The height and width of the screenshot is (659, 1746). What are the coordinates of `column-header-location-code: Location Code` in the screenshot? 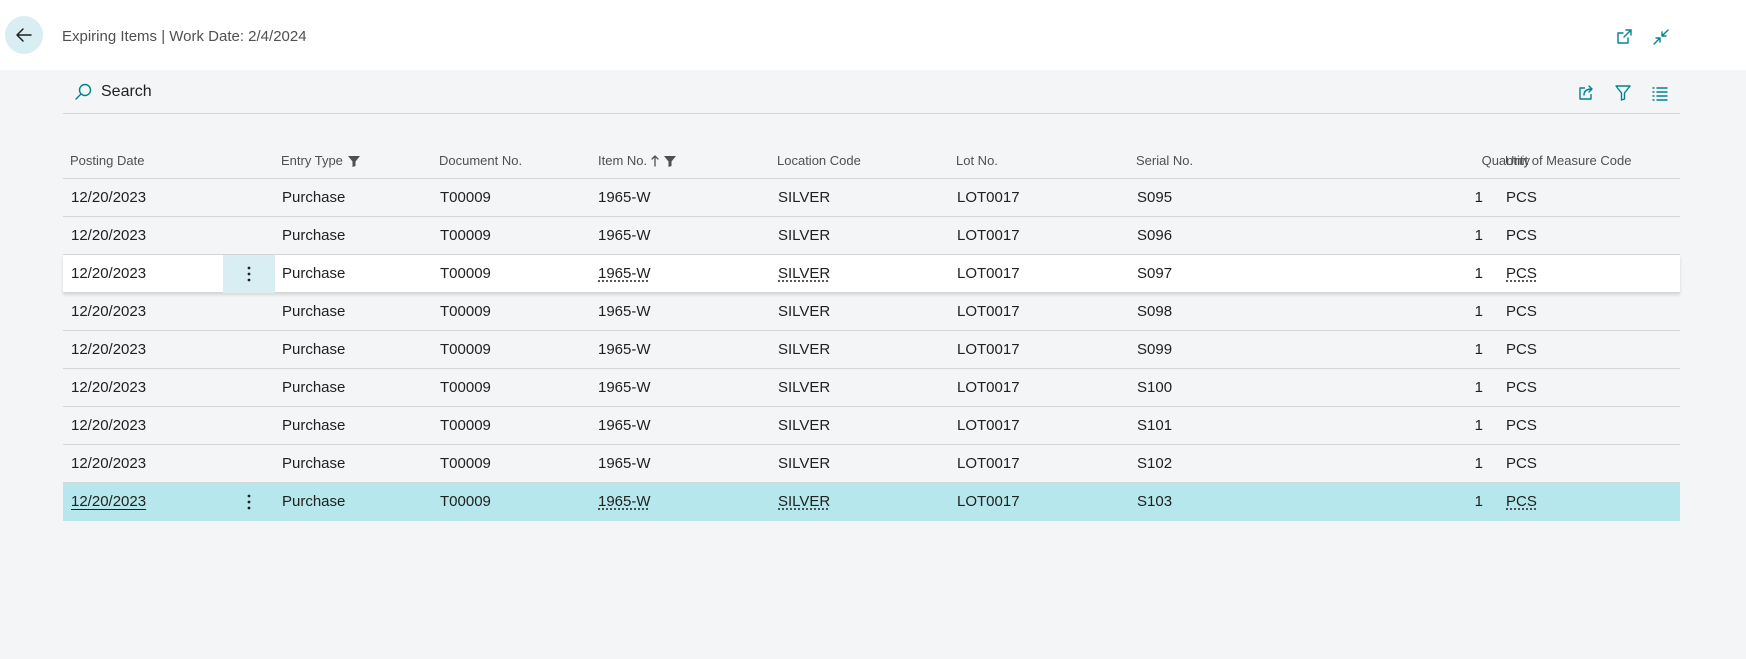 It's located at (819, 160).